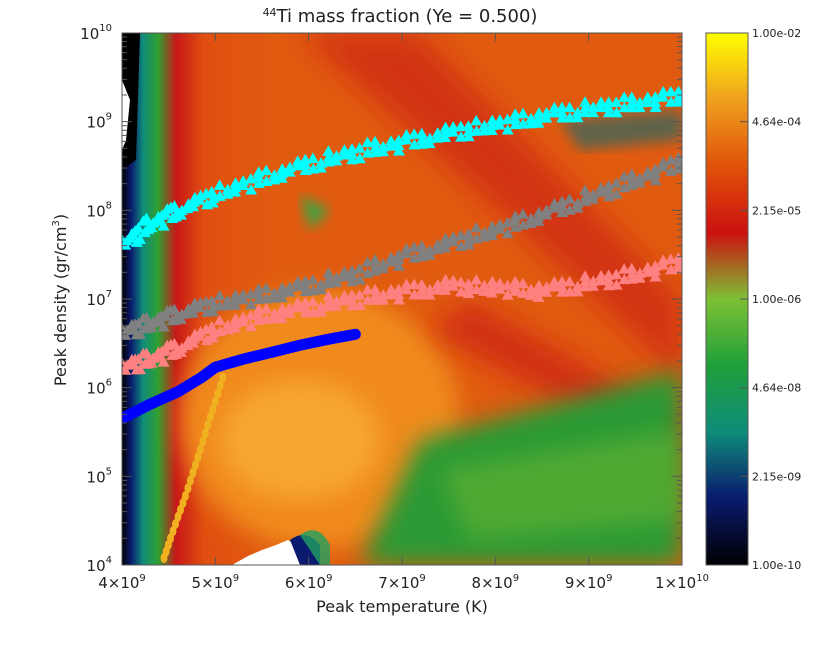 The image size is (830, 666). I want to click on x-tick-mantissa: 7×10, so click(398, 583).